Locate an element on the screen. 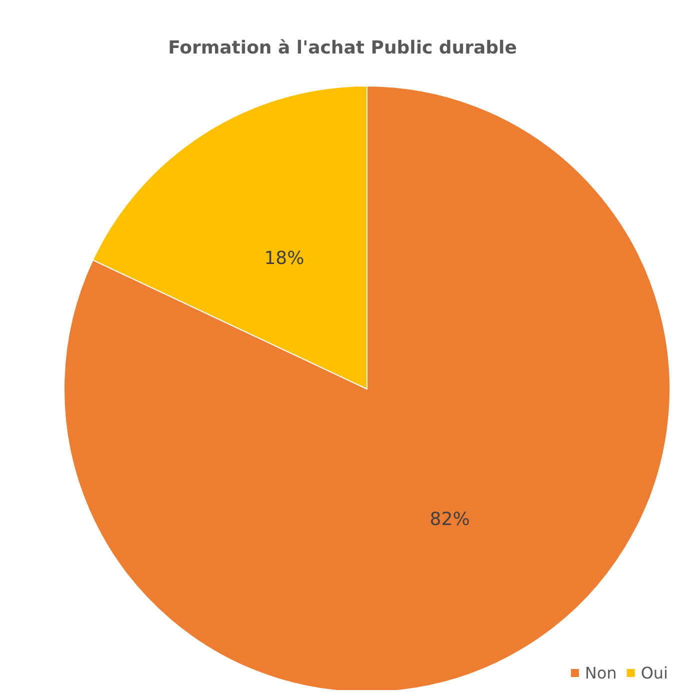 This screenshot has height=698, width=685. data-label: 82% is located at coordinates (450, 519).